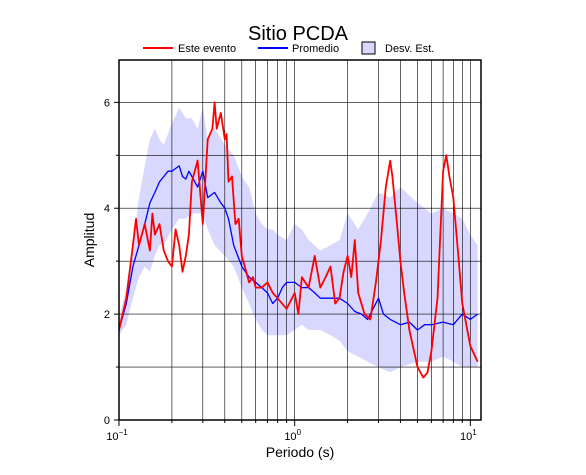  Describe the element at coordinates (300, 452) in the screenshot. I see `x-axis-label: Periodo (s)` at that location.